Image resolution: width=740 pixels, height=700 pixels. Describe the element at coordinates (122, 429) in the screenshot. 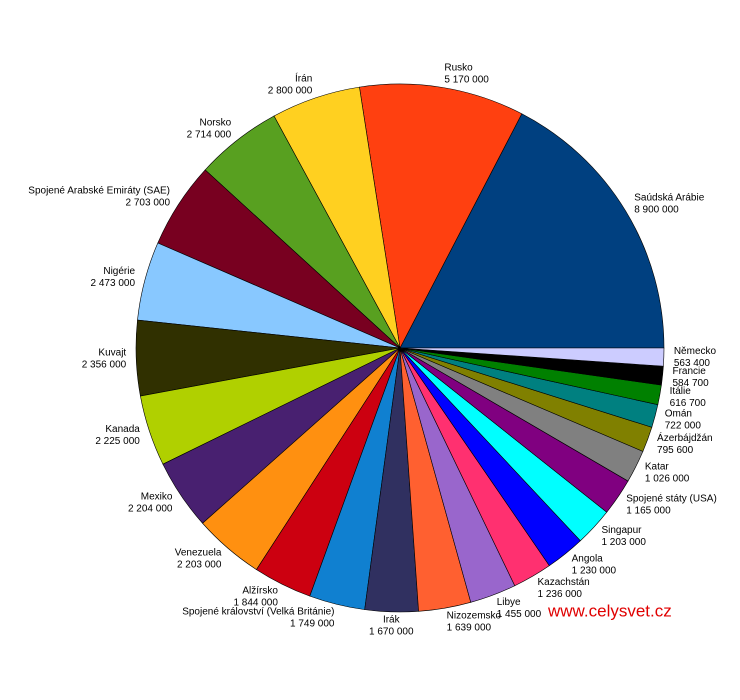

I see `slice-label: Kanada` at that location.